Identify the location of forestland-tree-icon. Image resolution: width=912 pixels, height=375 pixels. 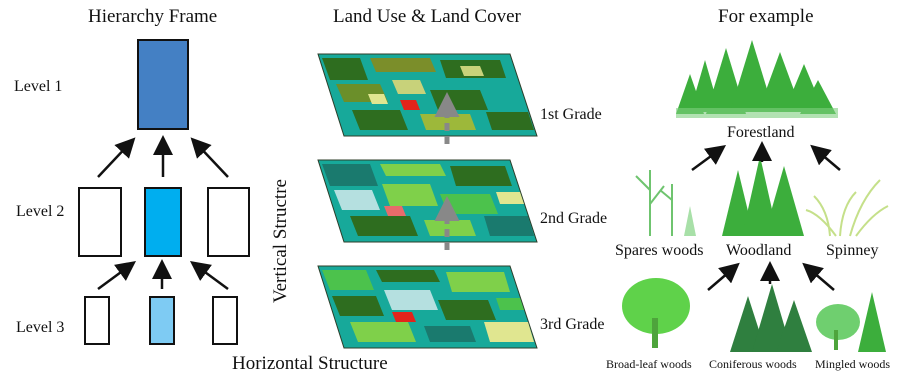
(757, 79).